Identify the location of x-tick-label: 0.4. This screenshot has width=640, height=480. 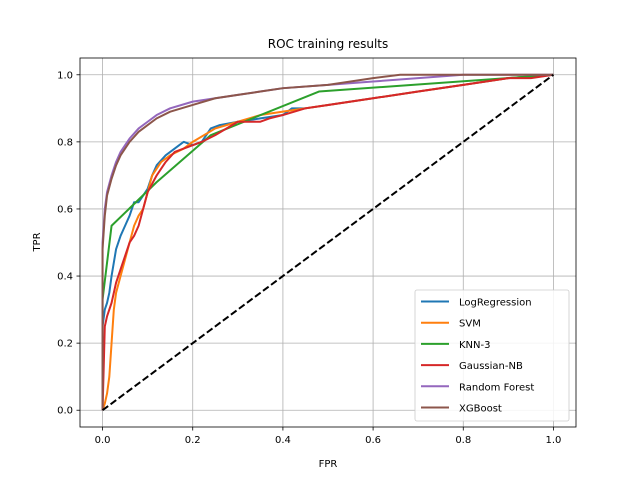
(283, 440).